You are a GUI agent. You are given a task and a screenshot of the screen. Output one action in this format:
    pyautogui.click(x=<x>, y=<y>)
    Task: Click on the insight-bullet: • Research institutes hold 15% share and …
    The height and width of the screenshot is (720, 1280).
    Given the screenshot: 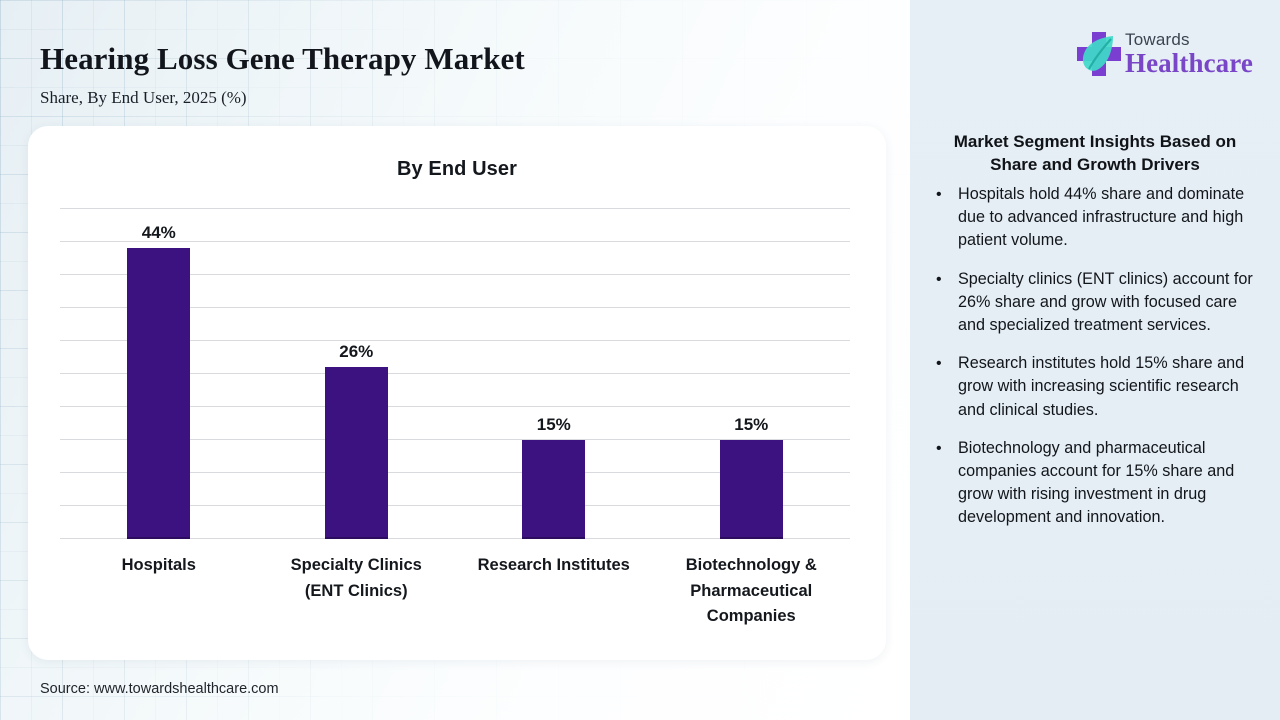 What is the action you would take?
    pyautogui.click(x=1097, y=387)
    